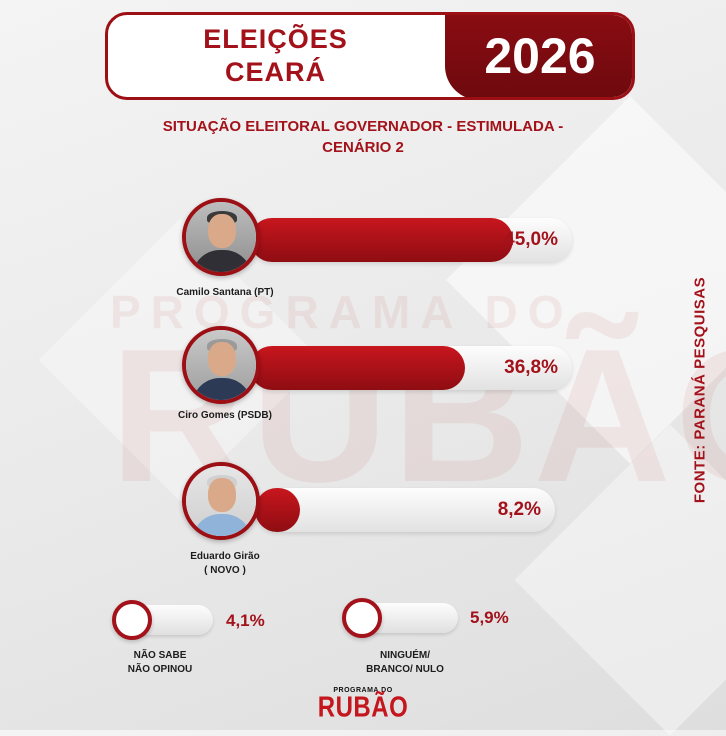 The width and height of the screenshot is (726, 736). Describe the element at coordinates (405, 655) in the screenshot. I see `label-ninguem-line1: NINGUÉM/` at that location.